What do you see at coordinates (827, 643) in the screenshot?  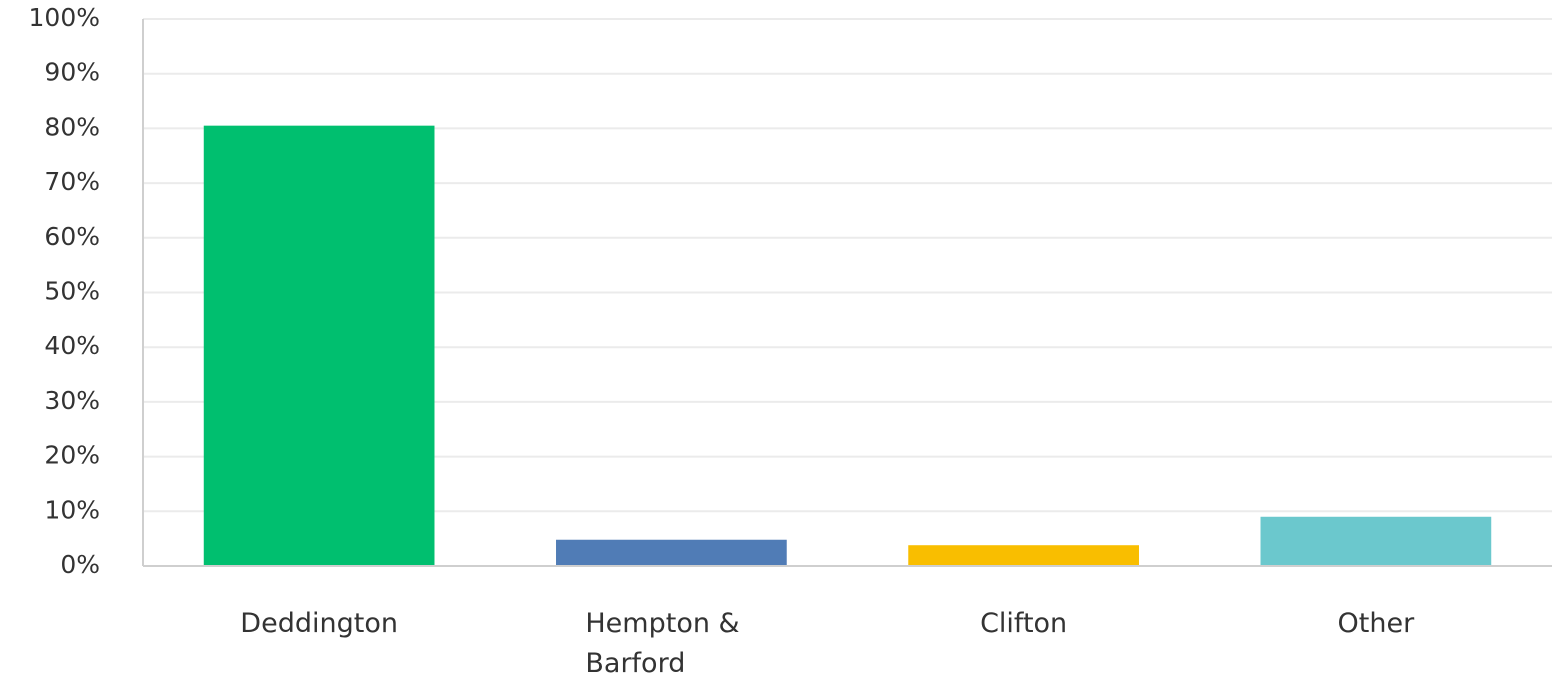 I see `x-axis-category-labels: Deddington Hempton & Barford Clifton Other` at bounding box center [827, 643].